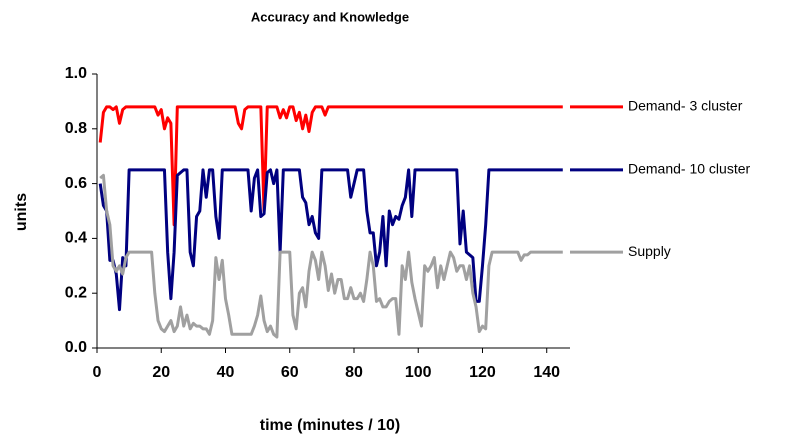  Describe the element at coordinates (649, 251) in the screenshot. I see `legend-label: Supply` at that location.